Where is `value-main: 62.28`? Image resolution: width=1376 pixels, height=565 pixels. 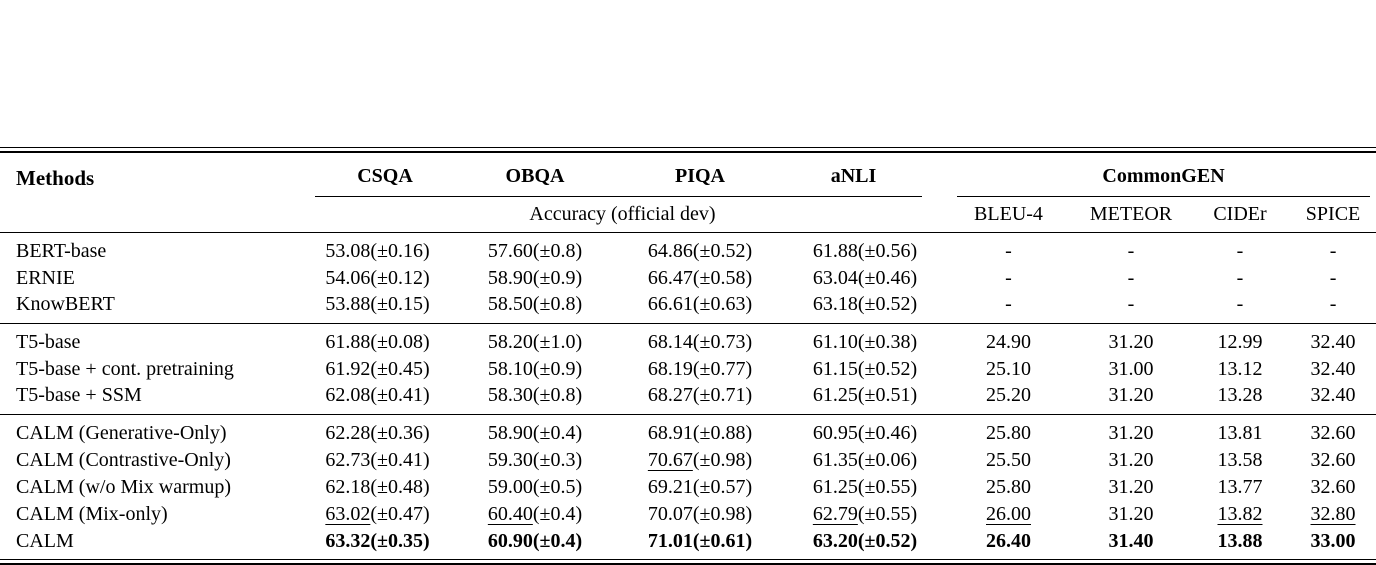 value-main: 62.28 is located at coordinates (348, 432).